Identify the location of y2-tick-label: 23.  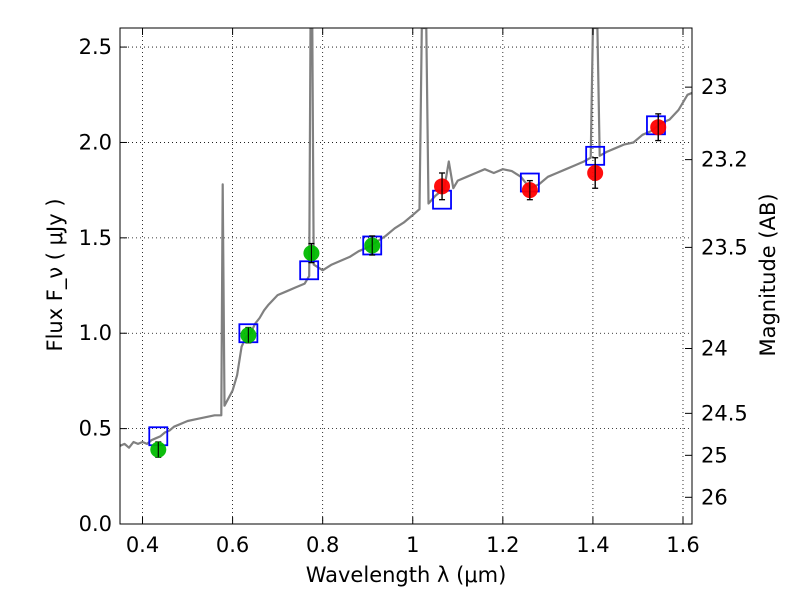
(714, 87).